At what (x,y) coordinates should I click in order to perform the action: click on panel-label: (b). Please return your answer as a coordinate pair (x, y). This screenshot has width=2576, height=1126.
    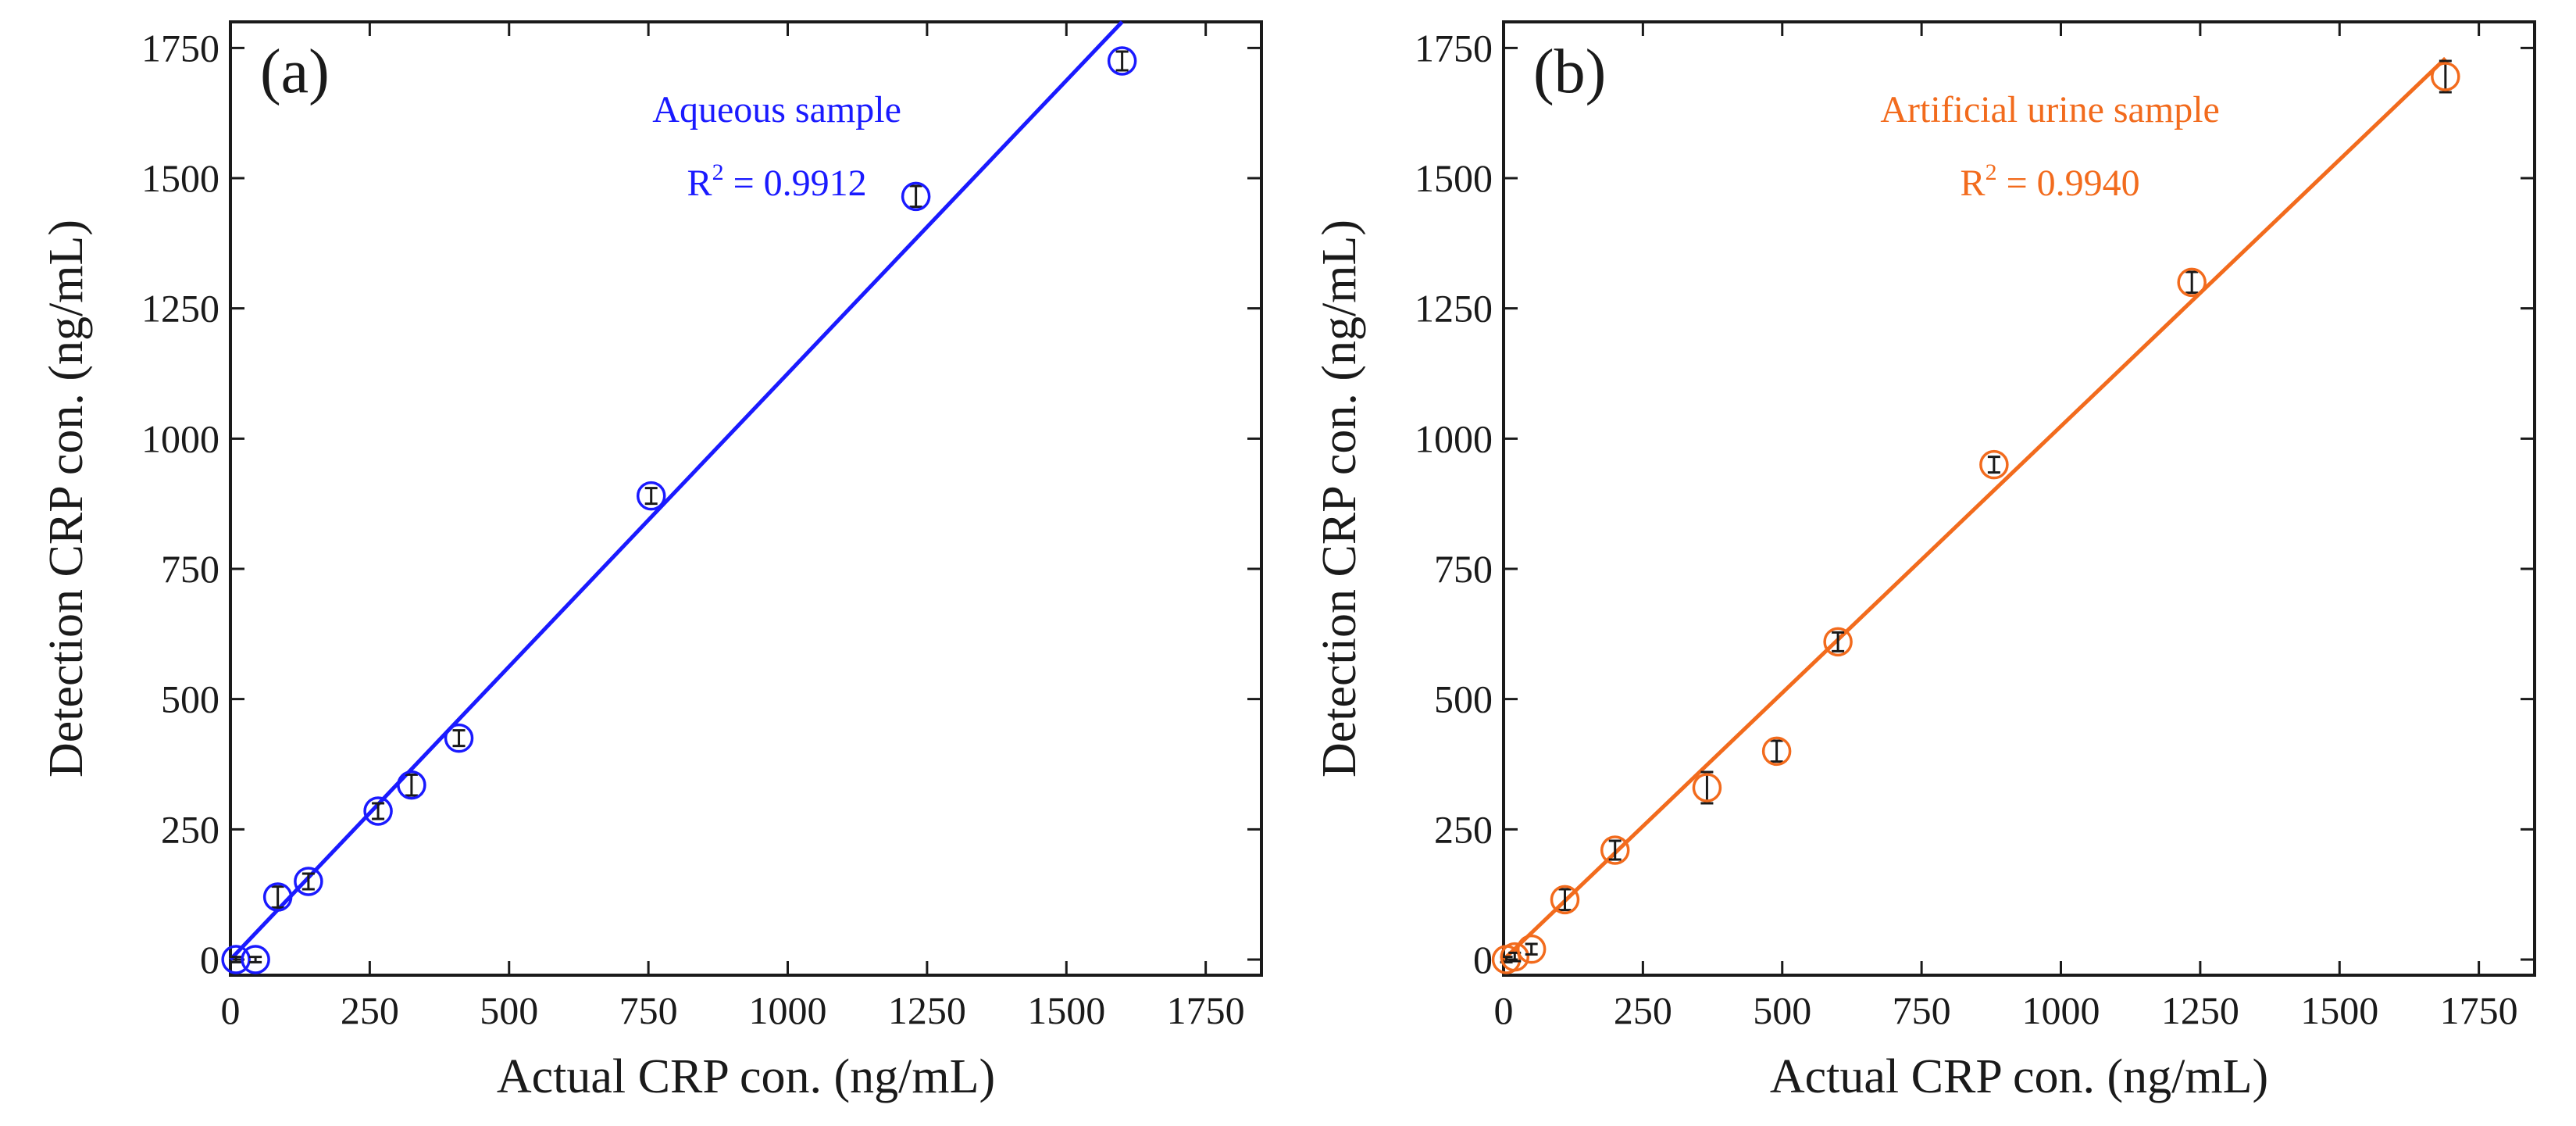
    Looking at the image, I should click on (1569, 72).